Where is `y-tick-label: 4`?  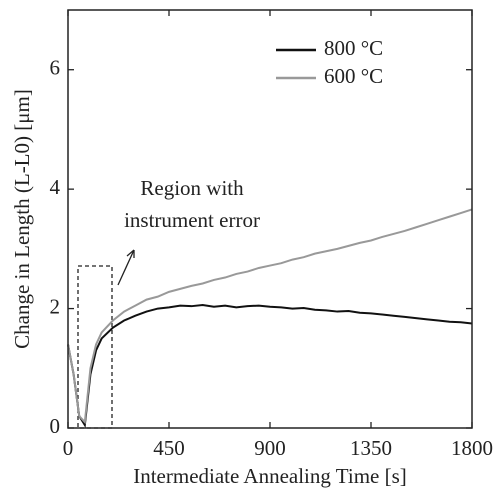 y-tick-label: 4 is located at coordinates (55, 187).